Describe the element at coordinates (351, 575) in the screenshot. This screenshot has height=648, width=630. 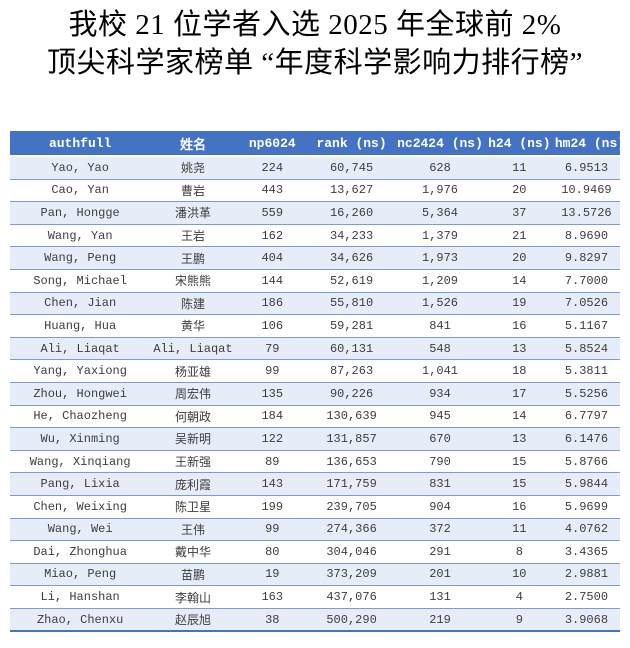
I see `table-cell: 373,209` at that location.